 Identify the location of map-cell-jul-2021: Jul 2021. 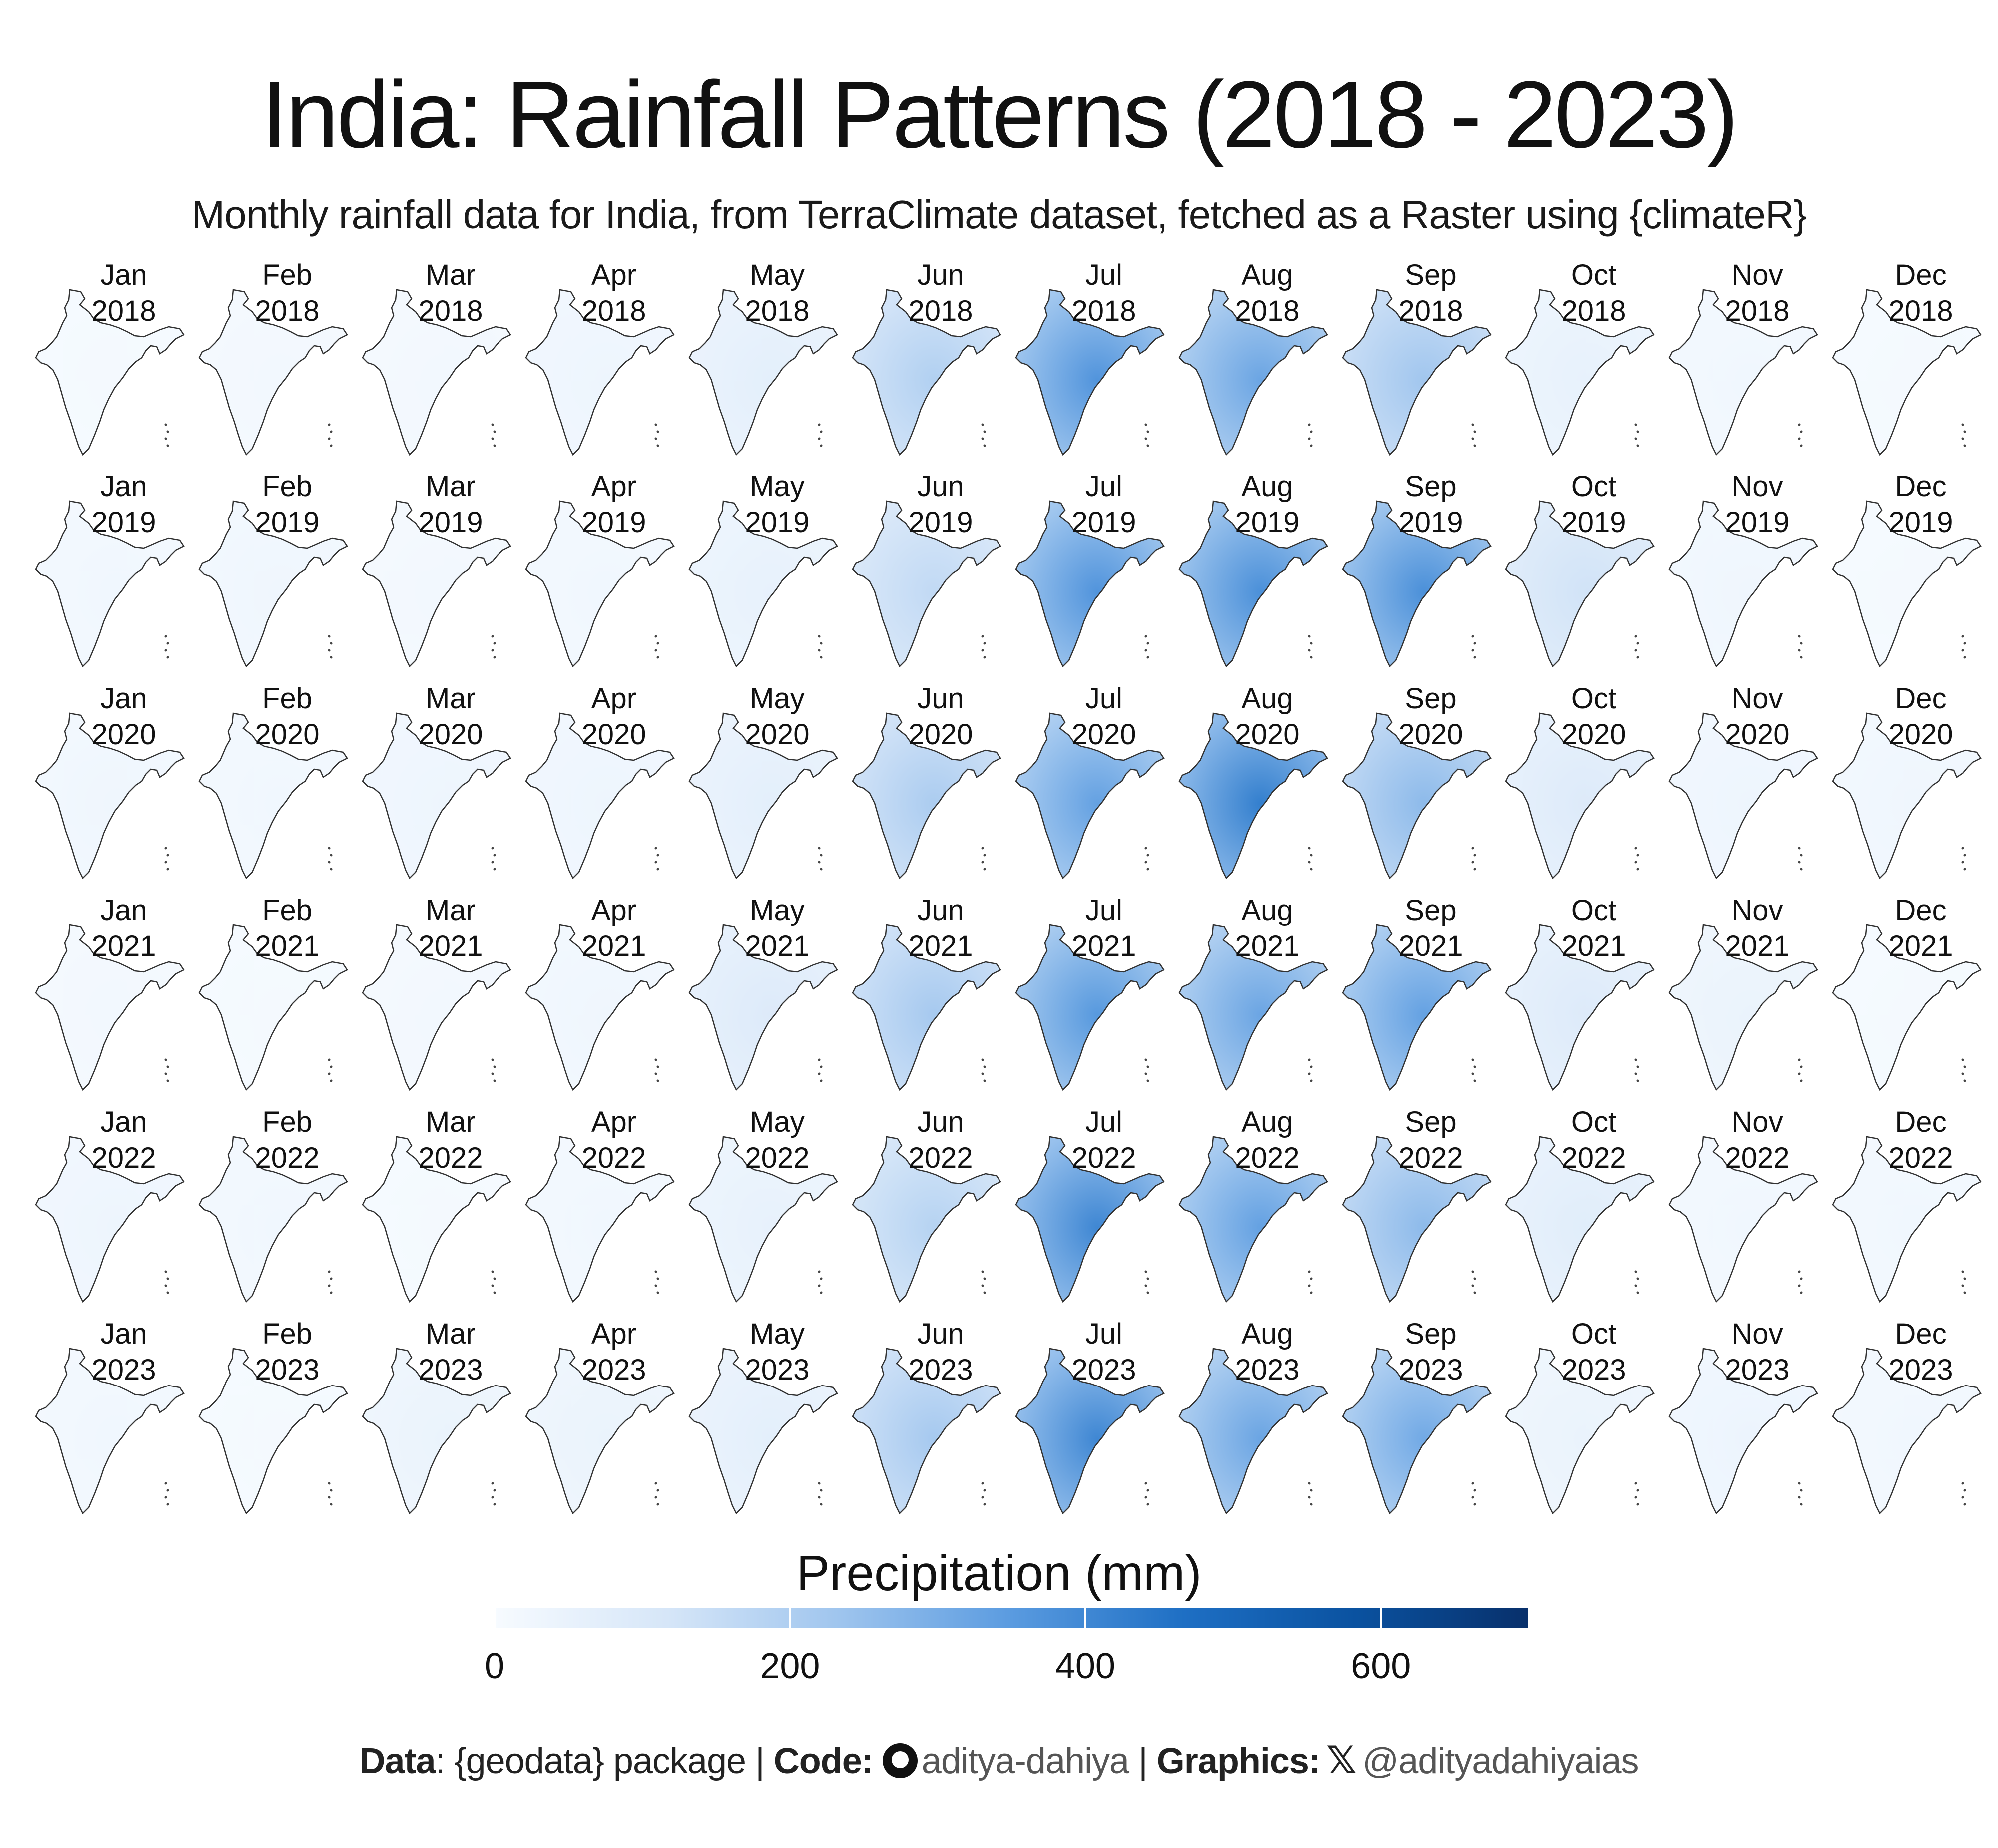
(1090, 992).